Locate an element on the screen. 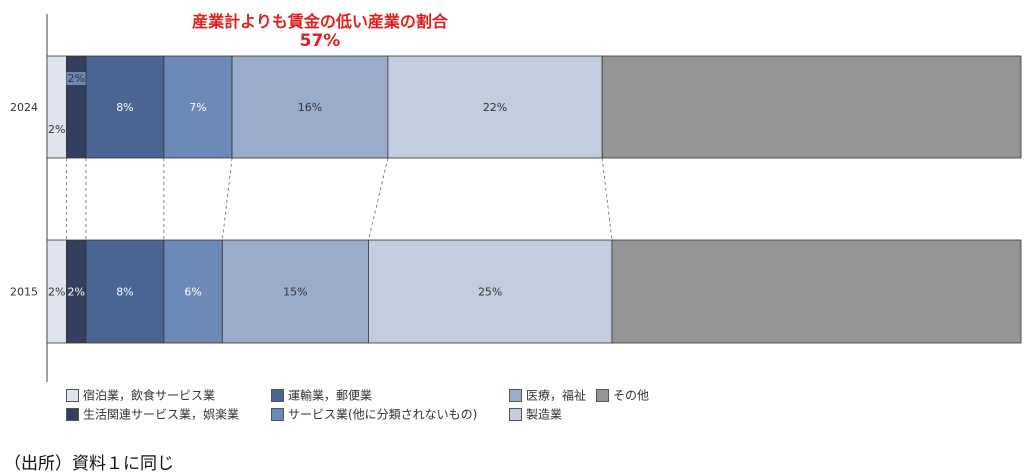  legend-item: 製造業 is located at coordinates (535, 414).